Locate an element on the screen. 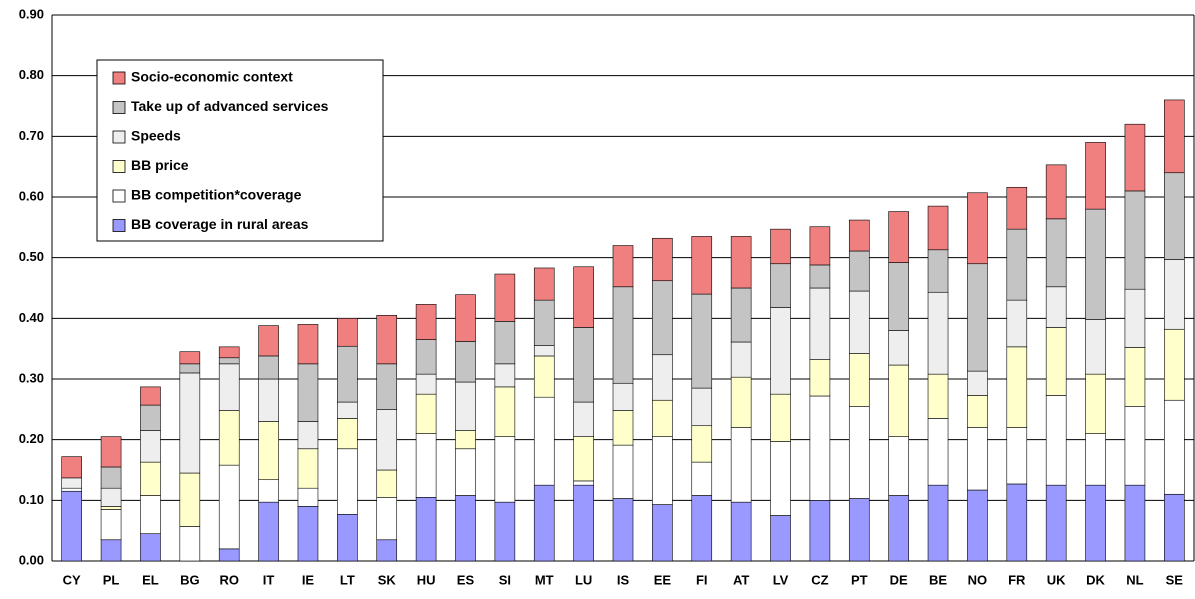 The height and width of the screenshot is (599, 1195). x-tick-label: UK is located at coordinates (1056, 579).